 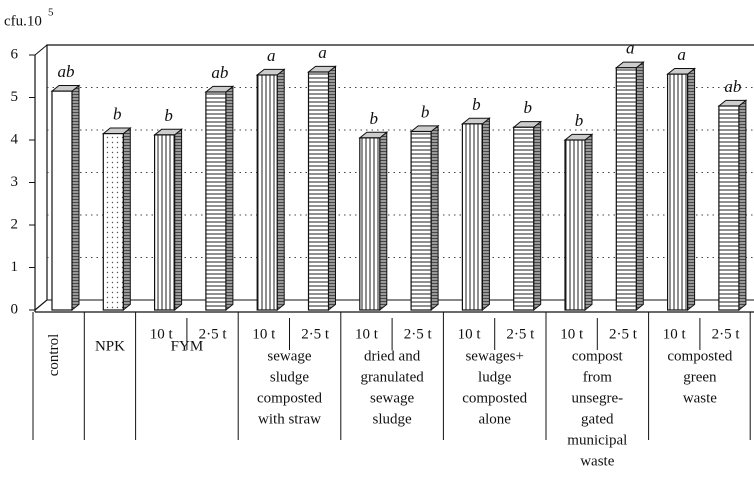 What do you see at coordinates (289, 419) in the screenshot?
I see `group-label: with straw` at bounding box center [289, 419].